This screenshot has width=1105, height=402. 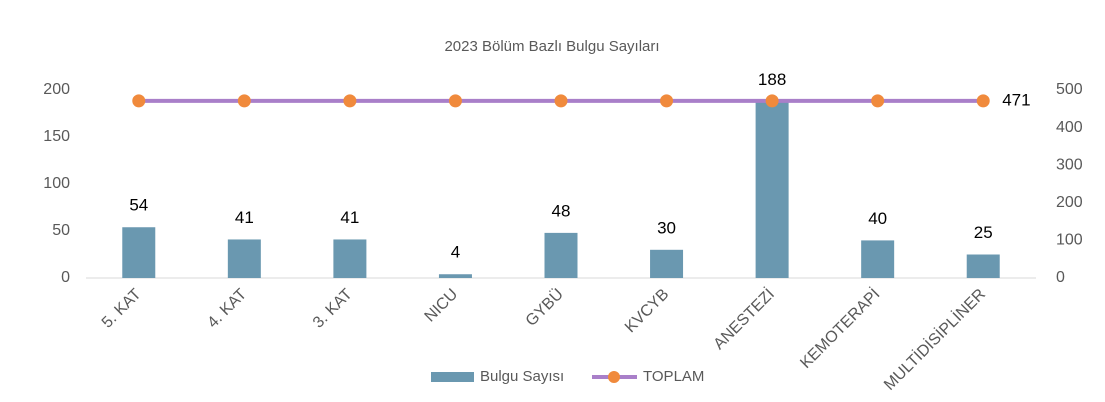 What do you see at coordinates (56, 89) in the screenshot?
I see `y-tick-label: 200` at bounding box center [56, 89].